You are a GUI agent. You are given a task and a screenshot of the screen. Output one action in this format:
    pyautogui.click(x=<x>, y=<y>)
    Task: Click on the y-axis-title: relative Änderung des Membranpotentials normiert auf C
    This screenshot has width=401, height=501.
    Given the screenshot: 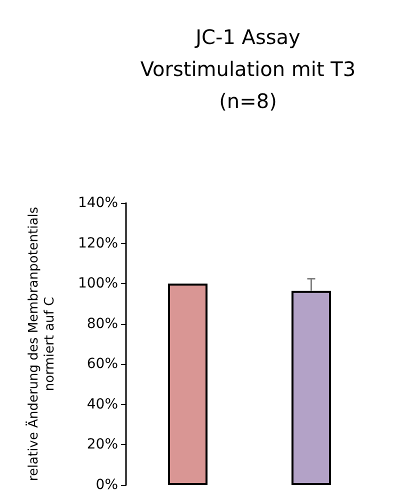 What is the action you would take?
    pyautogui.click(x=42, y=344)
    